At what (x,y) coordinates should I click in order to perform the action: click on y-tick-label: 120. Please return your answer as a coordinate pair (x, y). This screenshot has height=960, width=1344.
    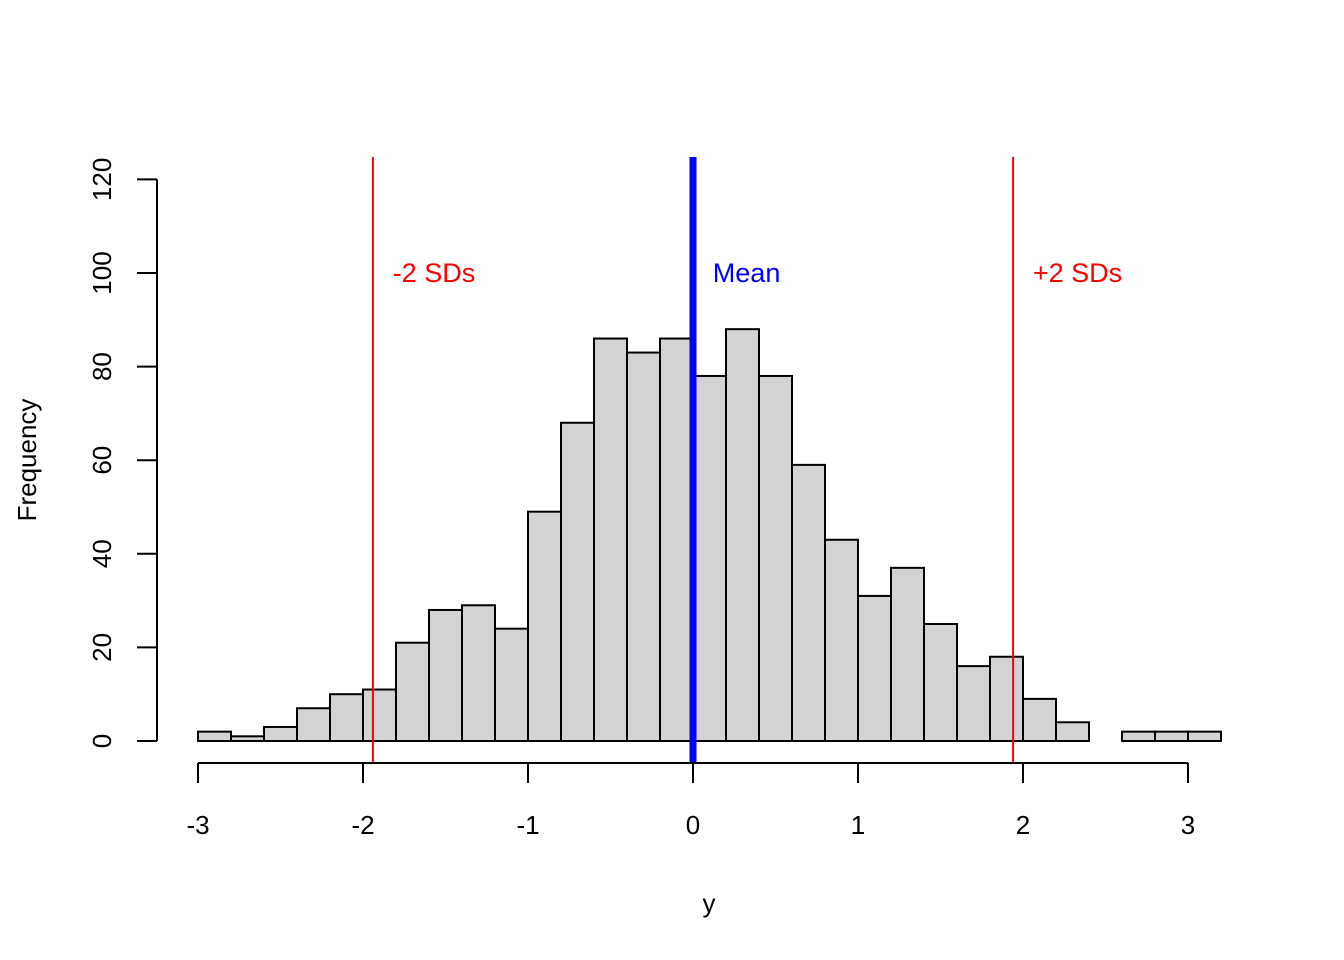
    Looking at the image, I should click on (102, 179).